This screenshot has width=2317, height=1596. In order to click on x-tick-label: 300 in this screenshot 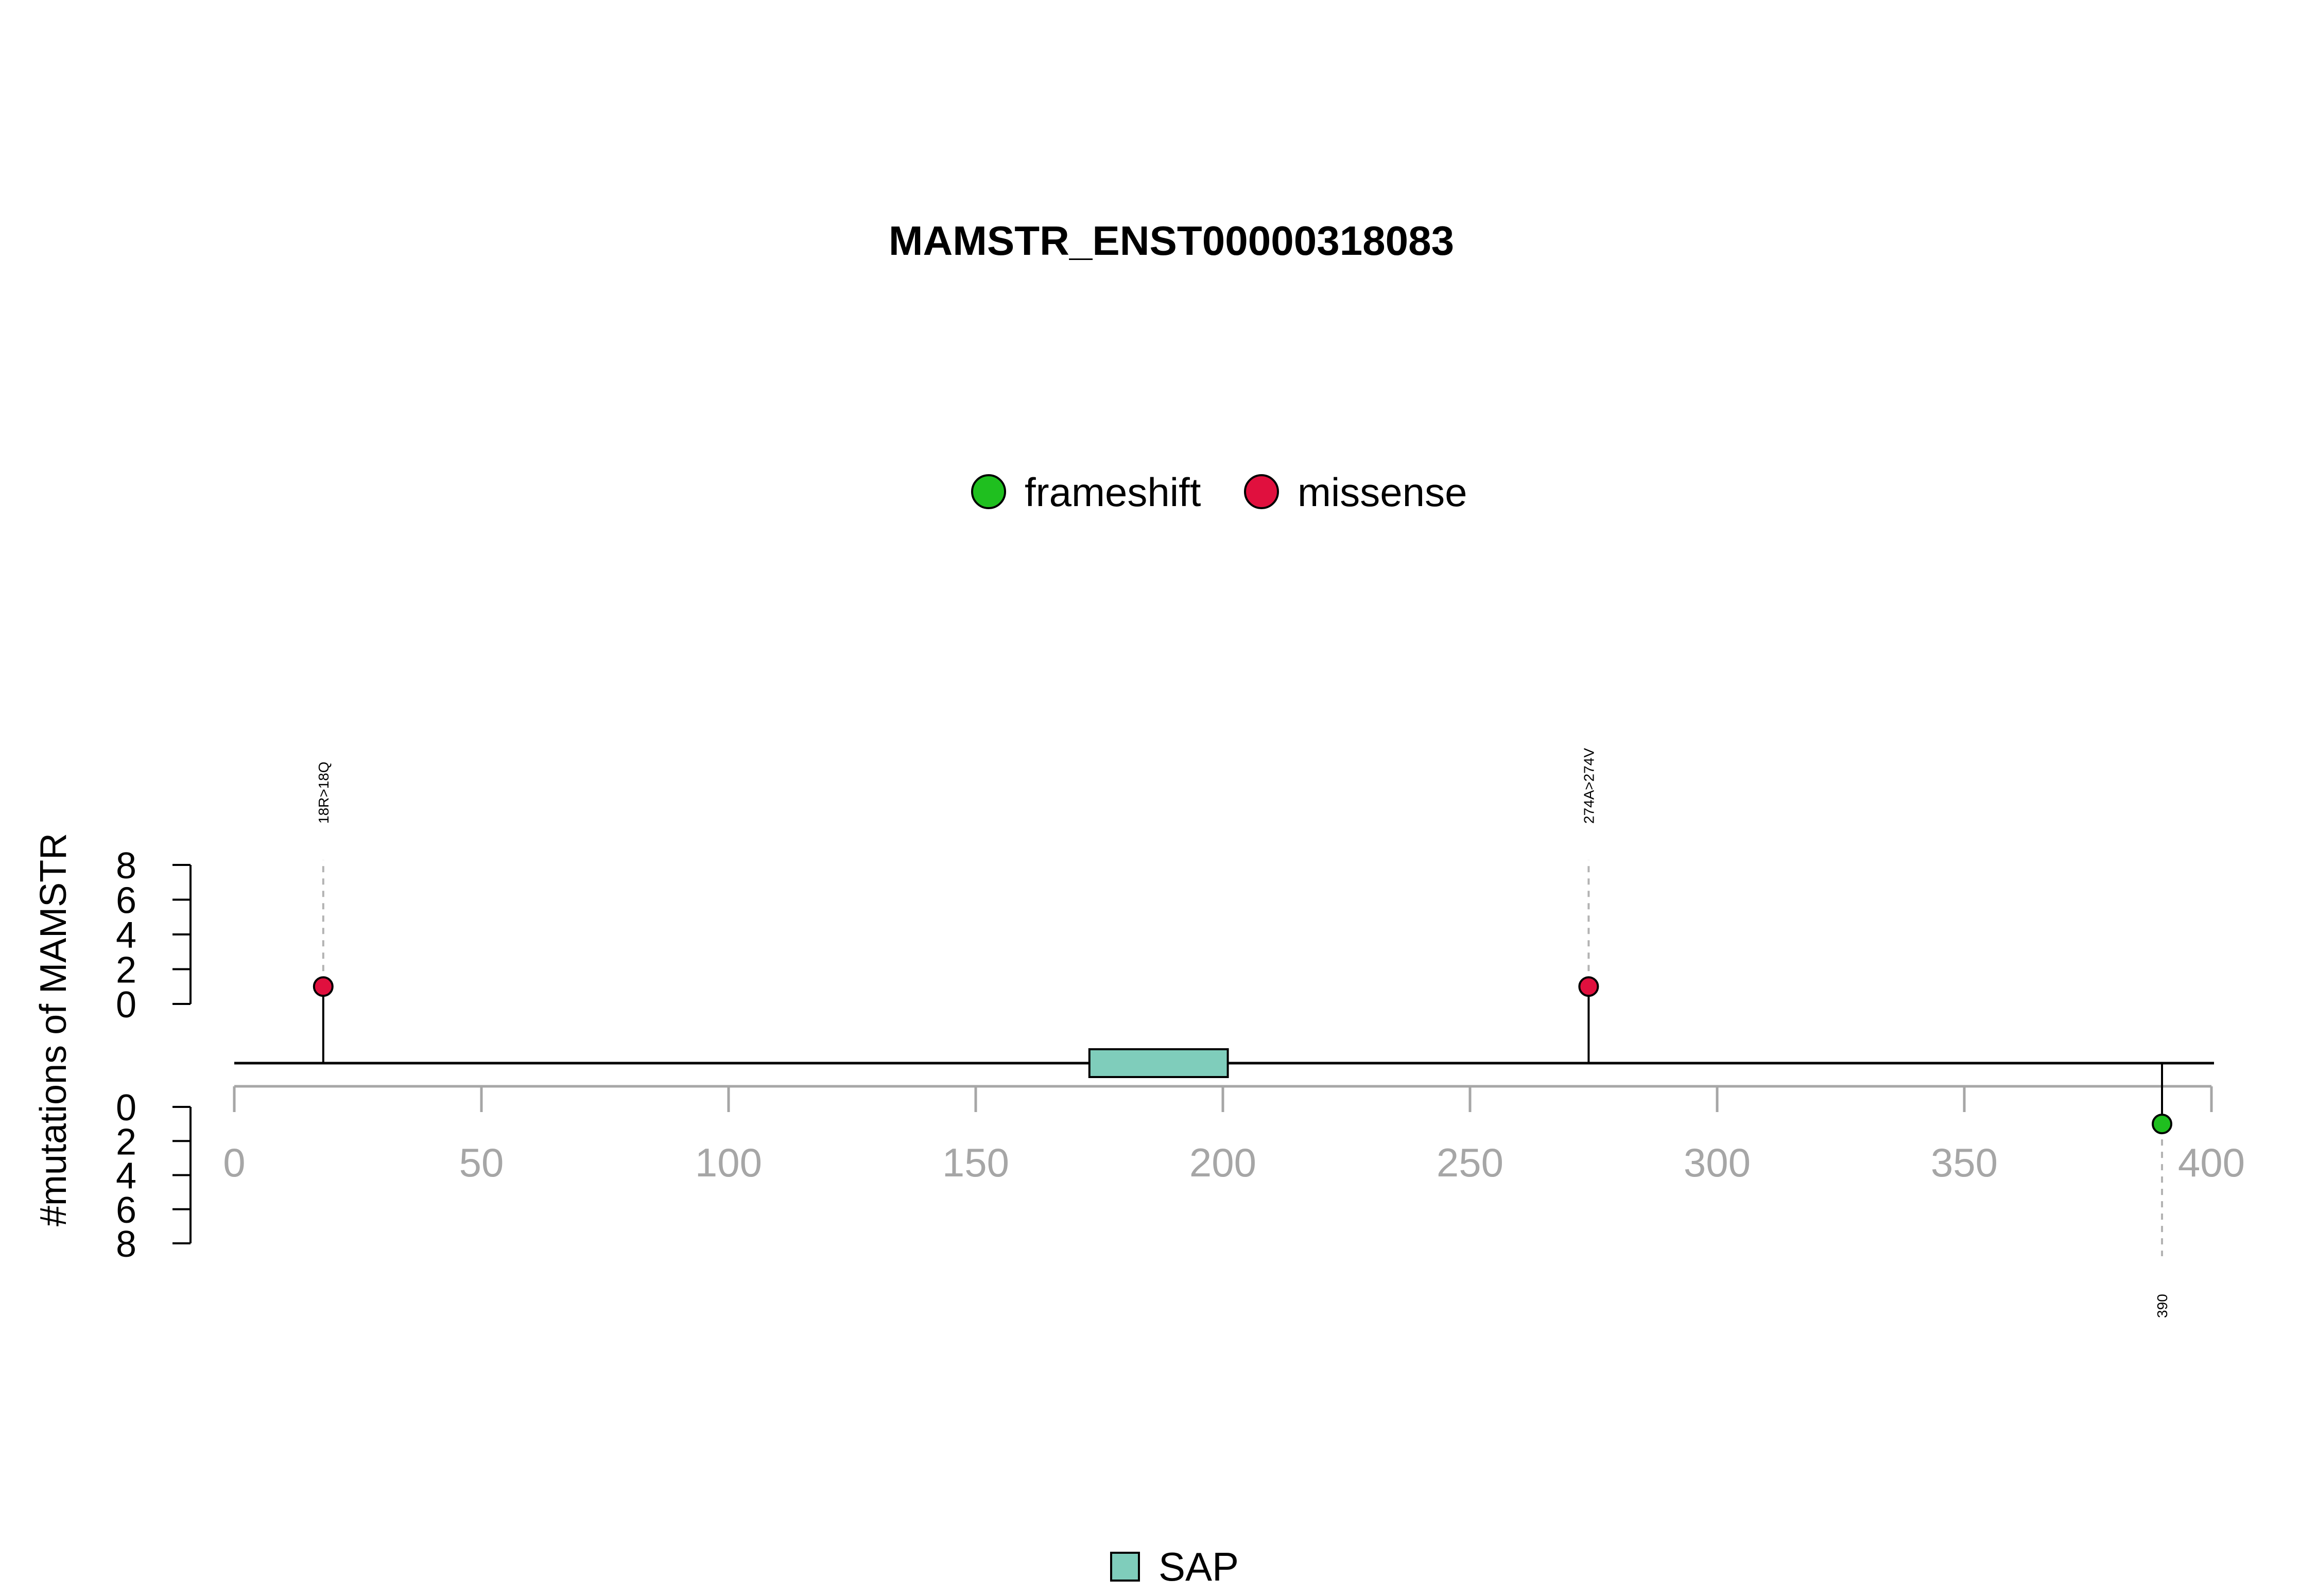, I will do `click(1717, 1163)`.